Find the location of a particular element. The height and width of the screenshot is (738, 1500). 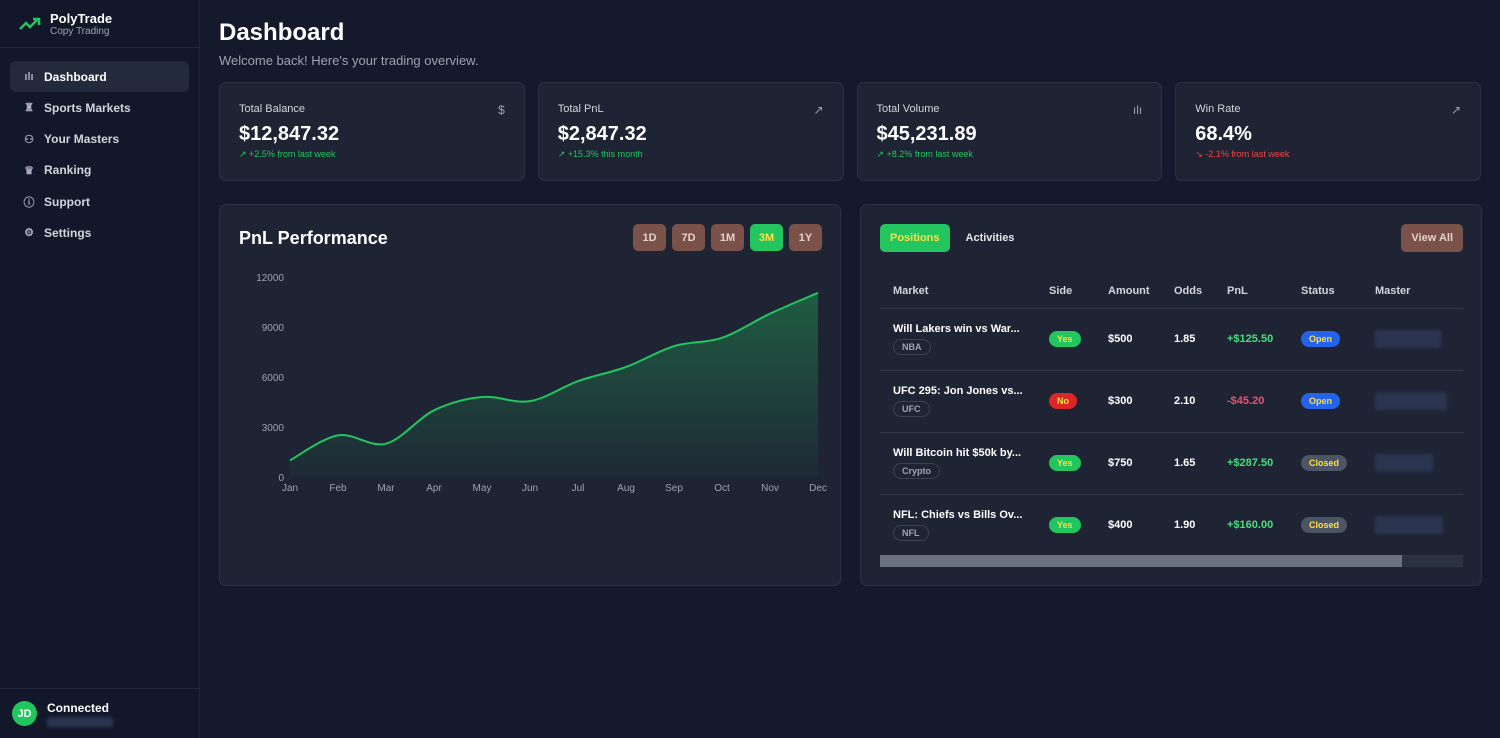

sidebar-item-dashboard: ılı Dashboard is located at coordinates (99, 76).